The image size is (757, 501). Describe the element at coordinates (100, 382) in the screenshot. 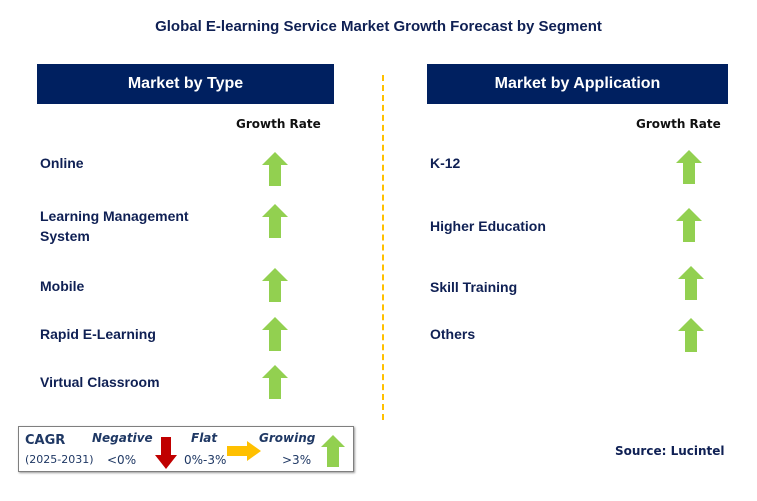

I see `type-item-virtual-classroom: Virtual Classroom` at that location.